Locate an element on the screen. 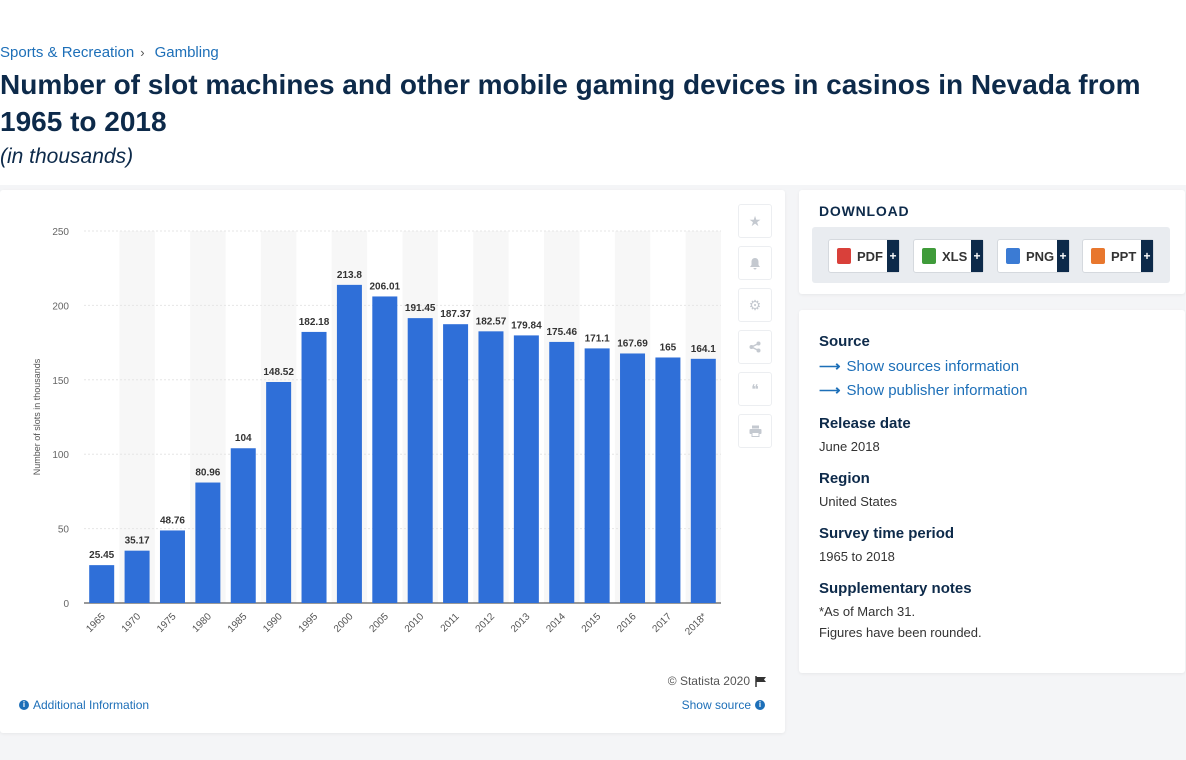  show-sources-label: Show sources information is located at coordinates (933, 366).